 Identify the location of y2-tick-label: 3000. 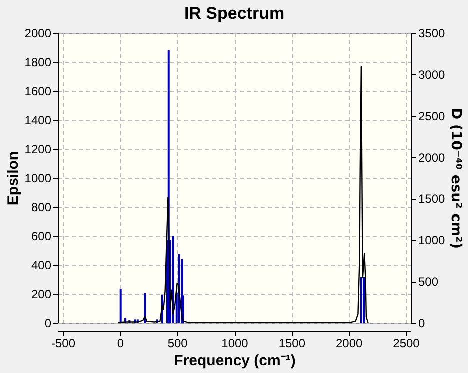
(432, 75).